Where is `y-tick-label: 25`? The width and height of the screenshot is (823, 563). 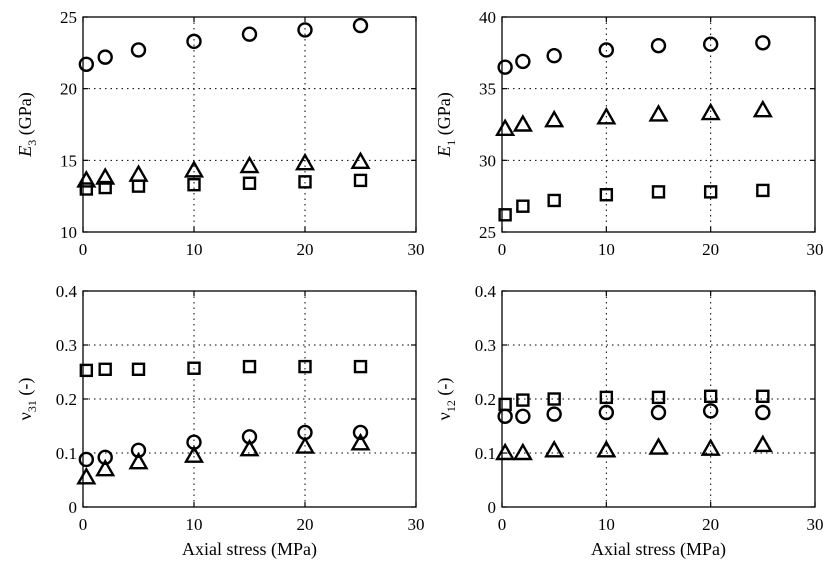 y-tick-label: 25 is located at coordinates (68, 17).